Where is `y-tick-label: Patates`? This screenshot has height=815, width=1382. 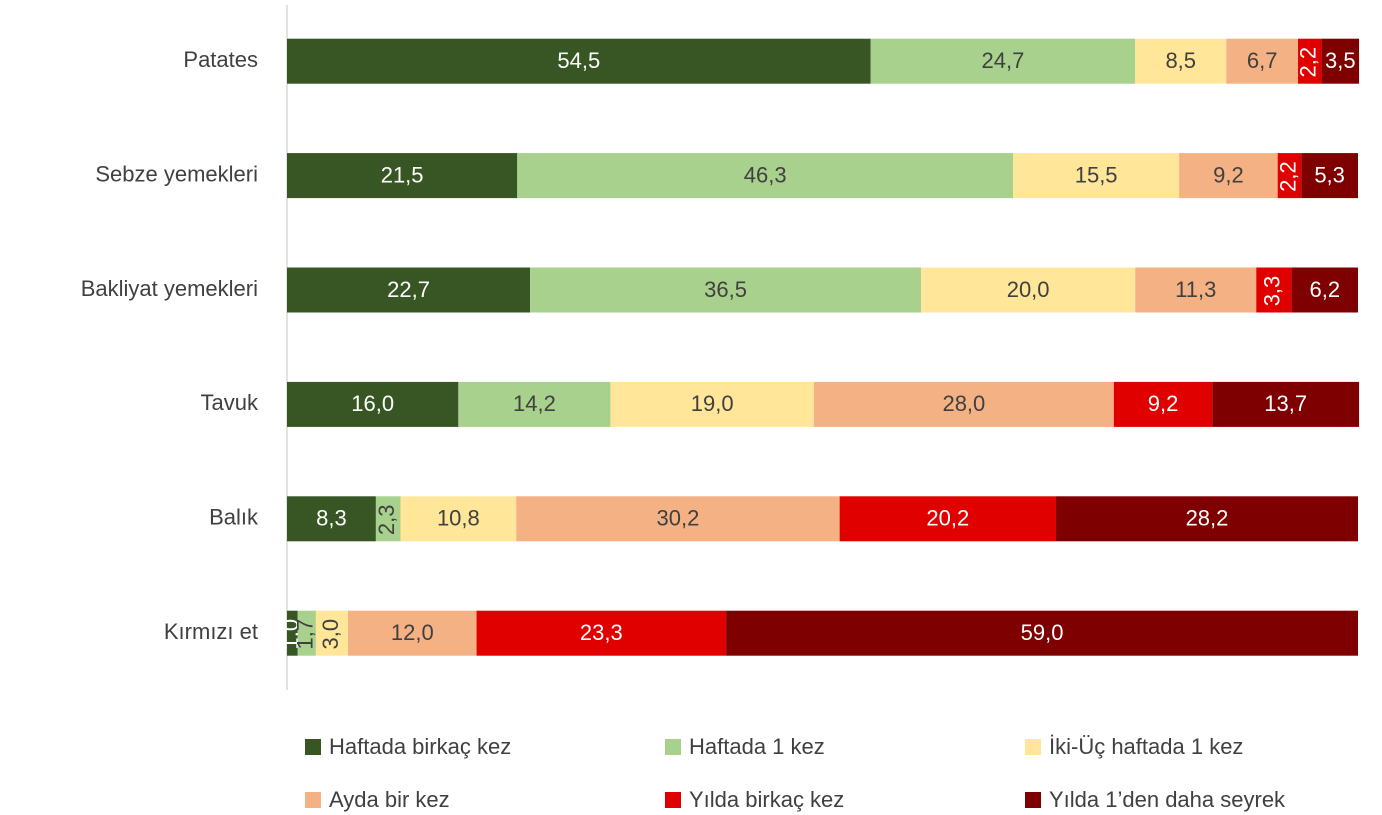
y-tick-label: Patates is located at coordinates (220, 59).